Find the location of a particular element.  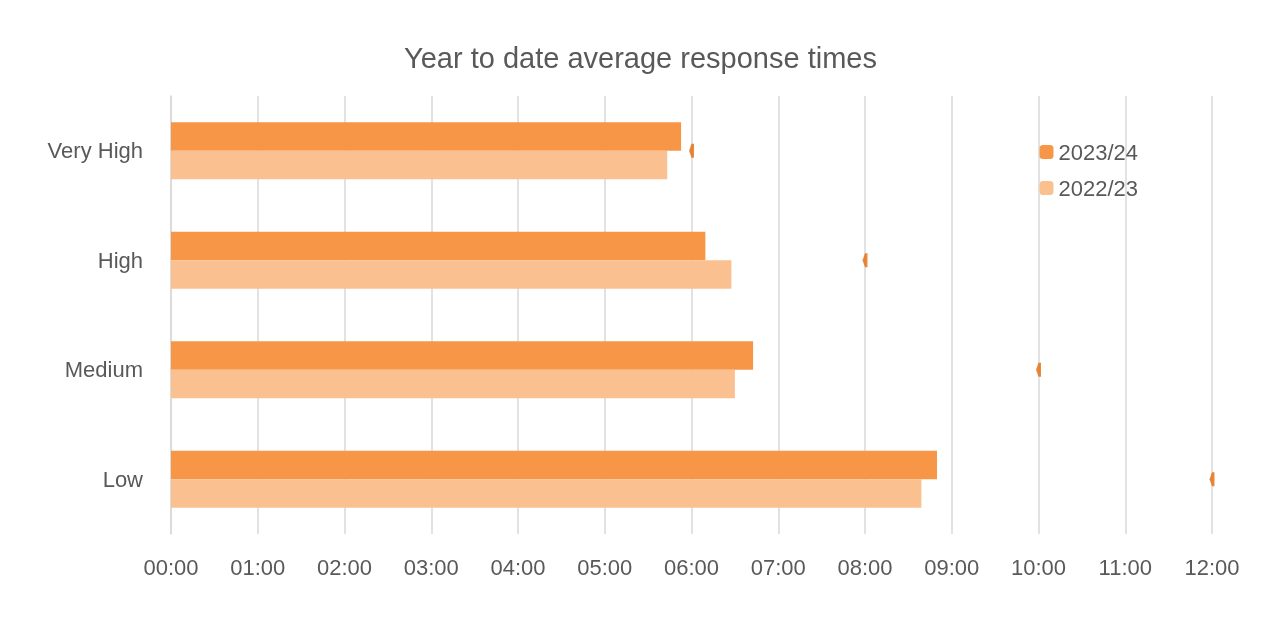

x-tick-label: 07:00 is located at coordinates (778, 567).